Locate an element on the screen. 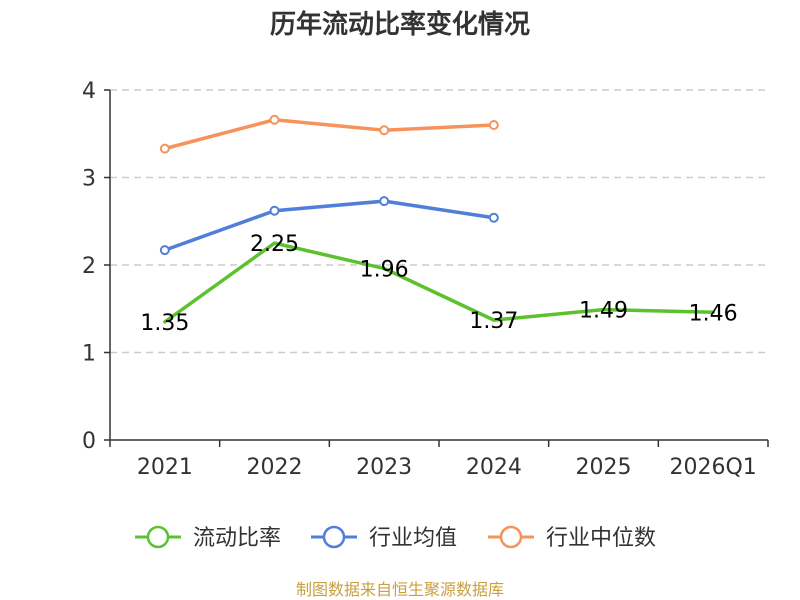  y-tick-label: 4 is located at coordinates (89, 91).